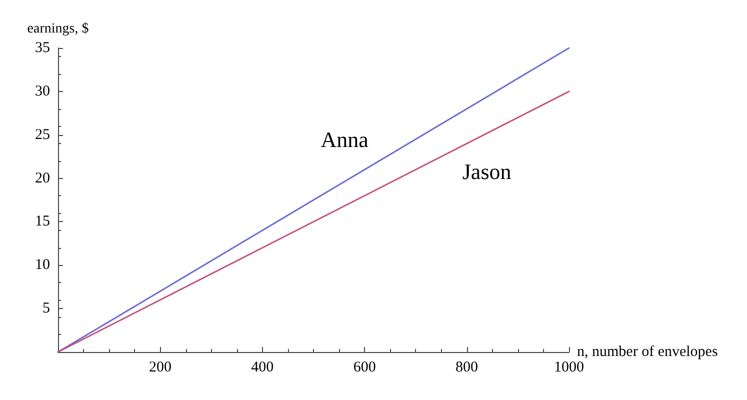 The height and width of the screenshot is (400, 747). Describe the element at coordinates (364, 368) in the screenshot. I see `x-tick-label: 600` at that location.